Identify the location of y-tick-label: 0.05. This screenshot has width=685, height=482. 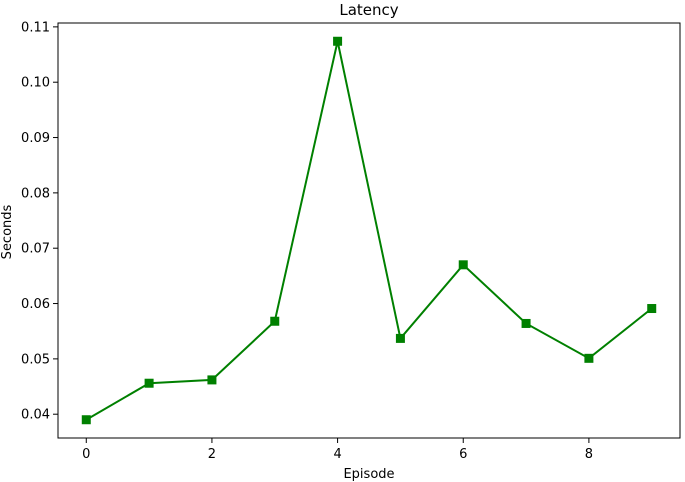
(35, 359).